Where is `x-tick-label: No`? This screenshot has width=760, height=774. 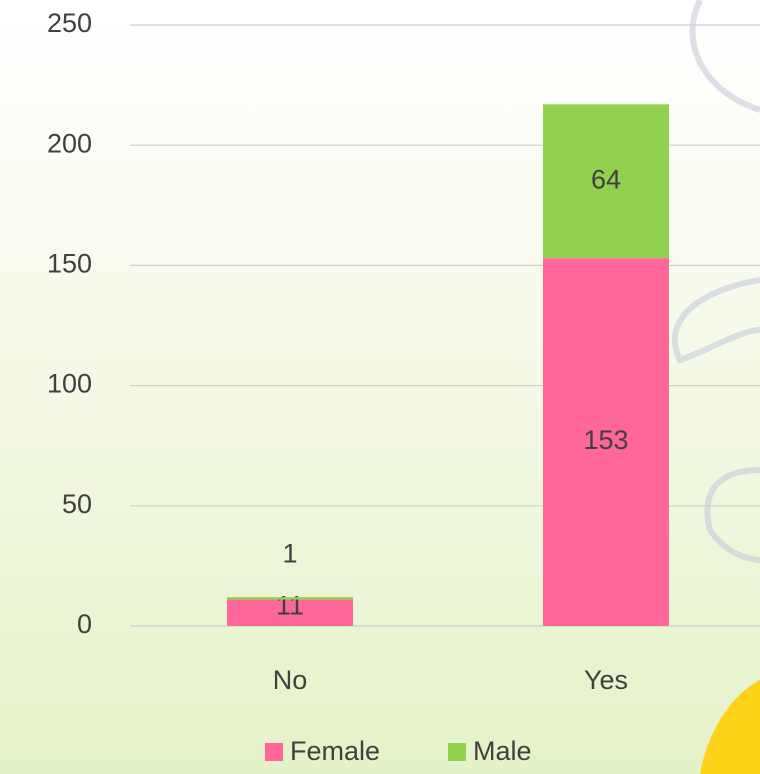 x-tick-label: No is located at coordinates (290, 680).